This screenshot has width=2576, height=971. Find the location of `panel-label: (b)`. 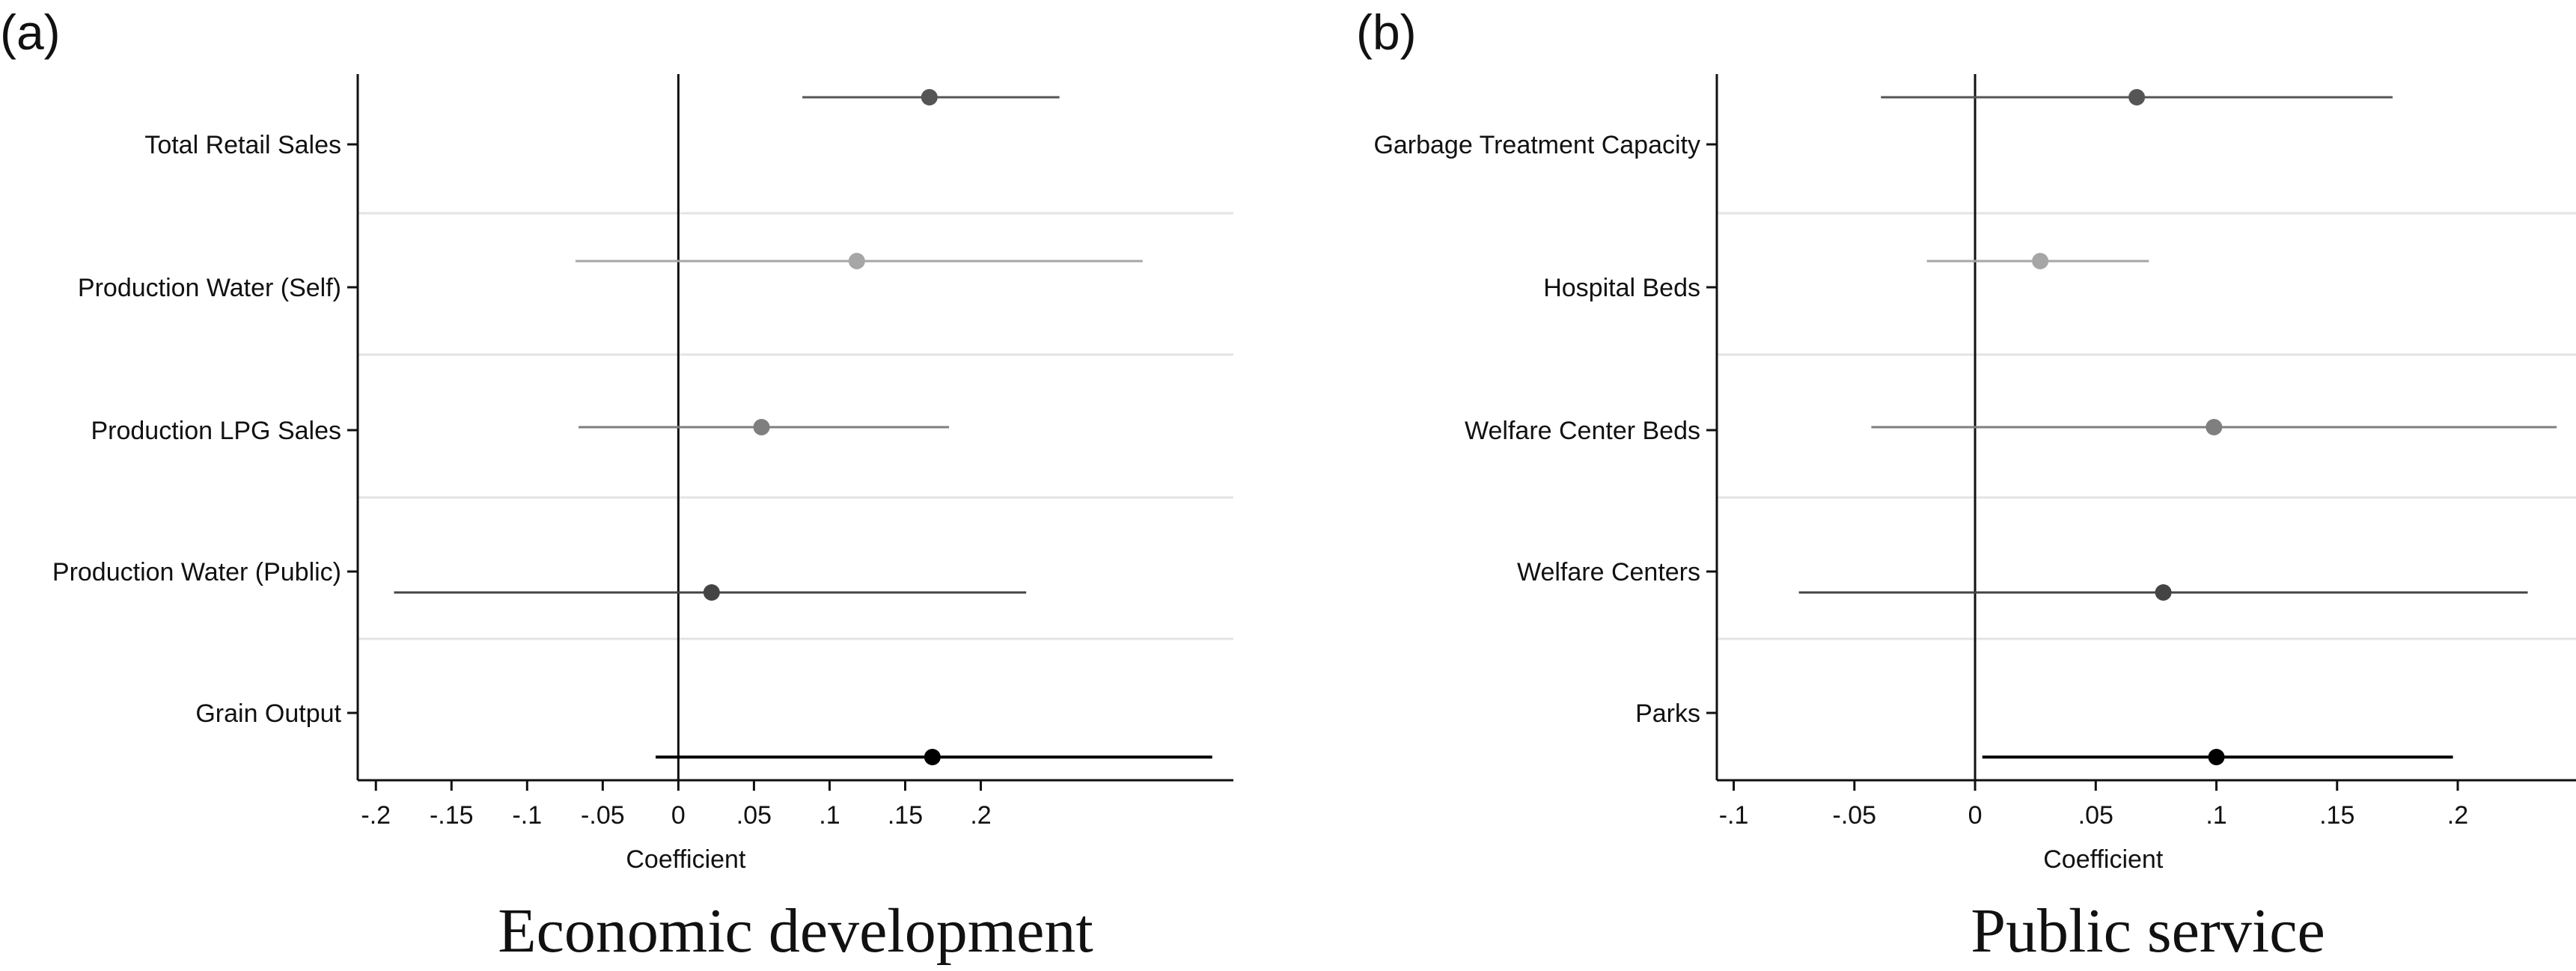

panel-label: (b) is located at coordinates (1386, 32).